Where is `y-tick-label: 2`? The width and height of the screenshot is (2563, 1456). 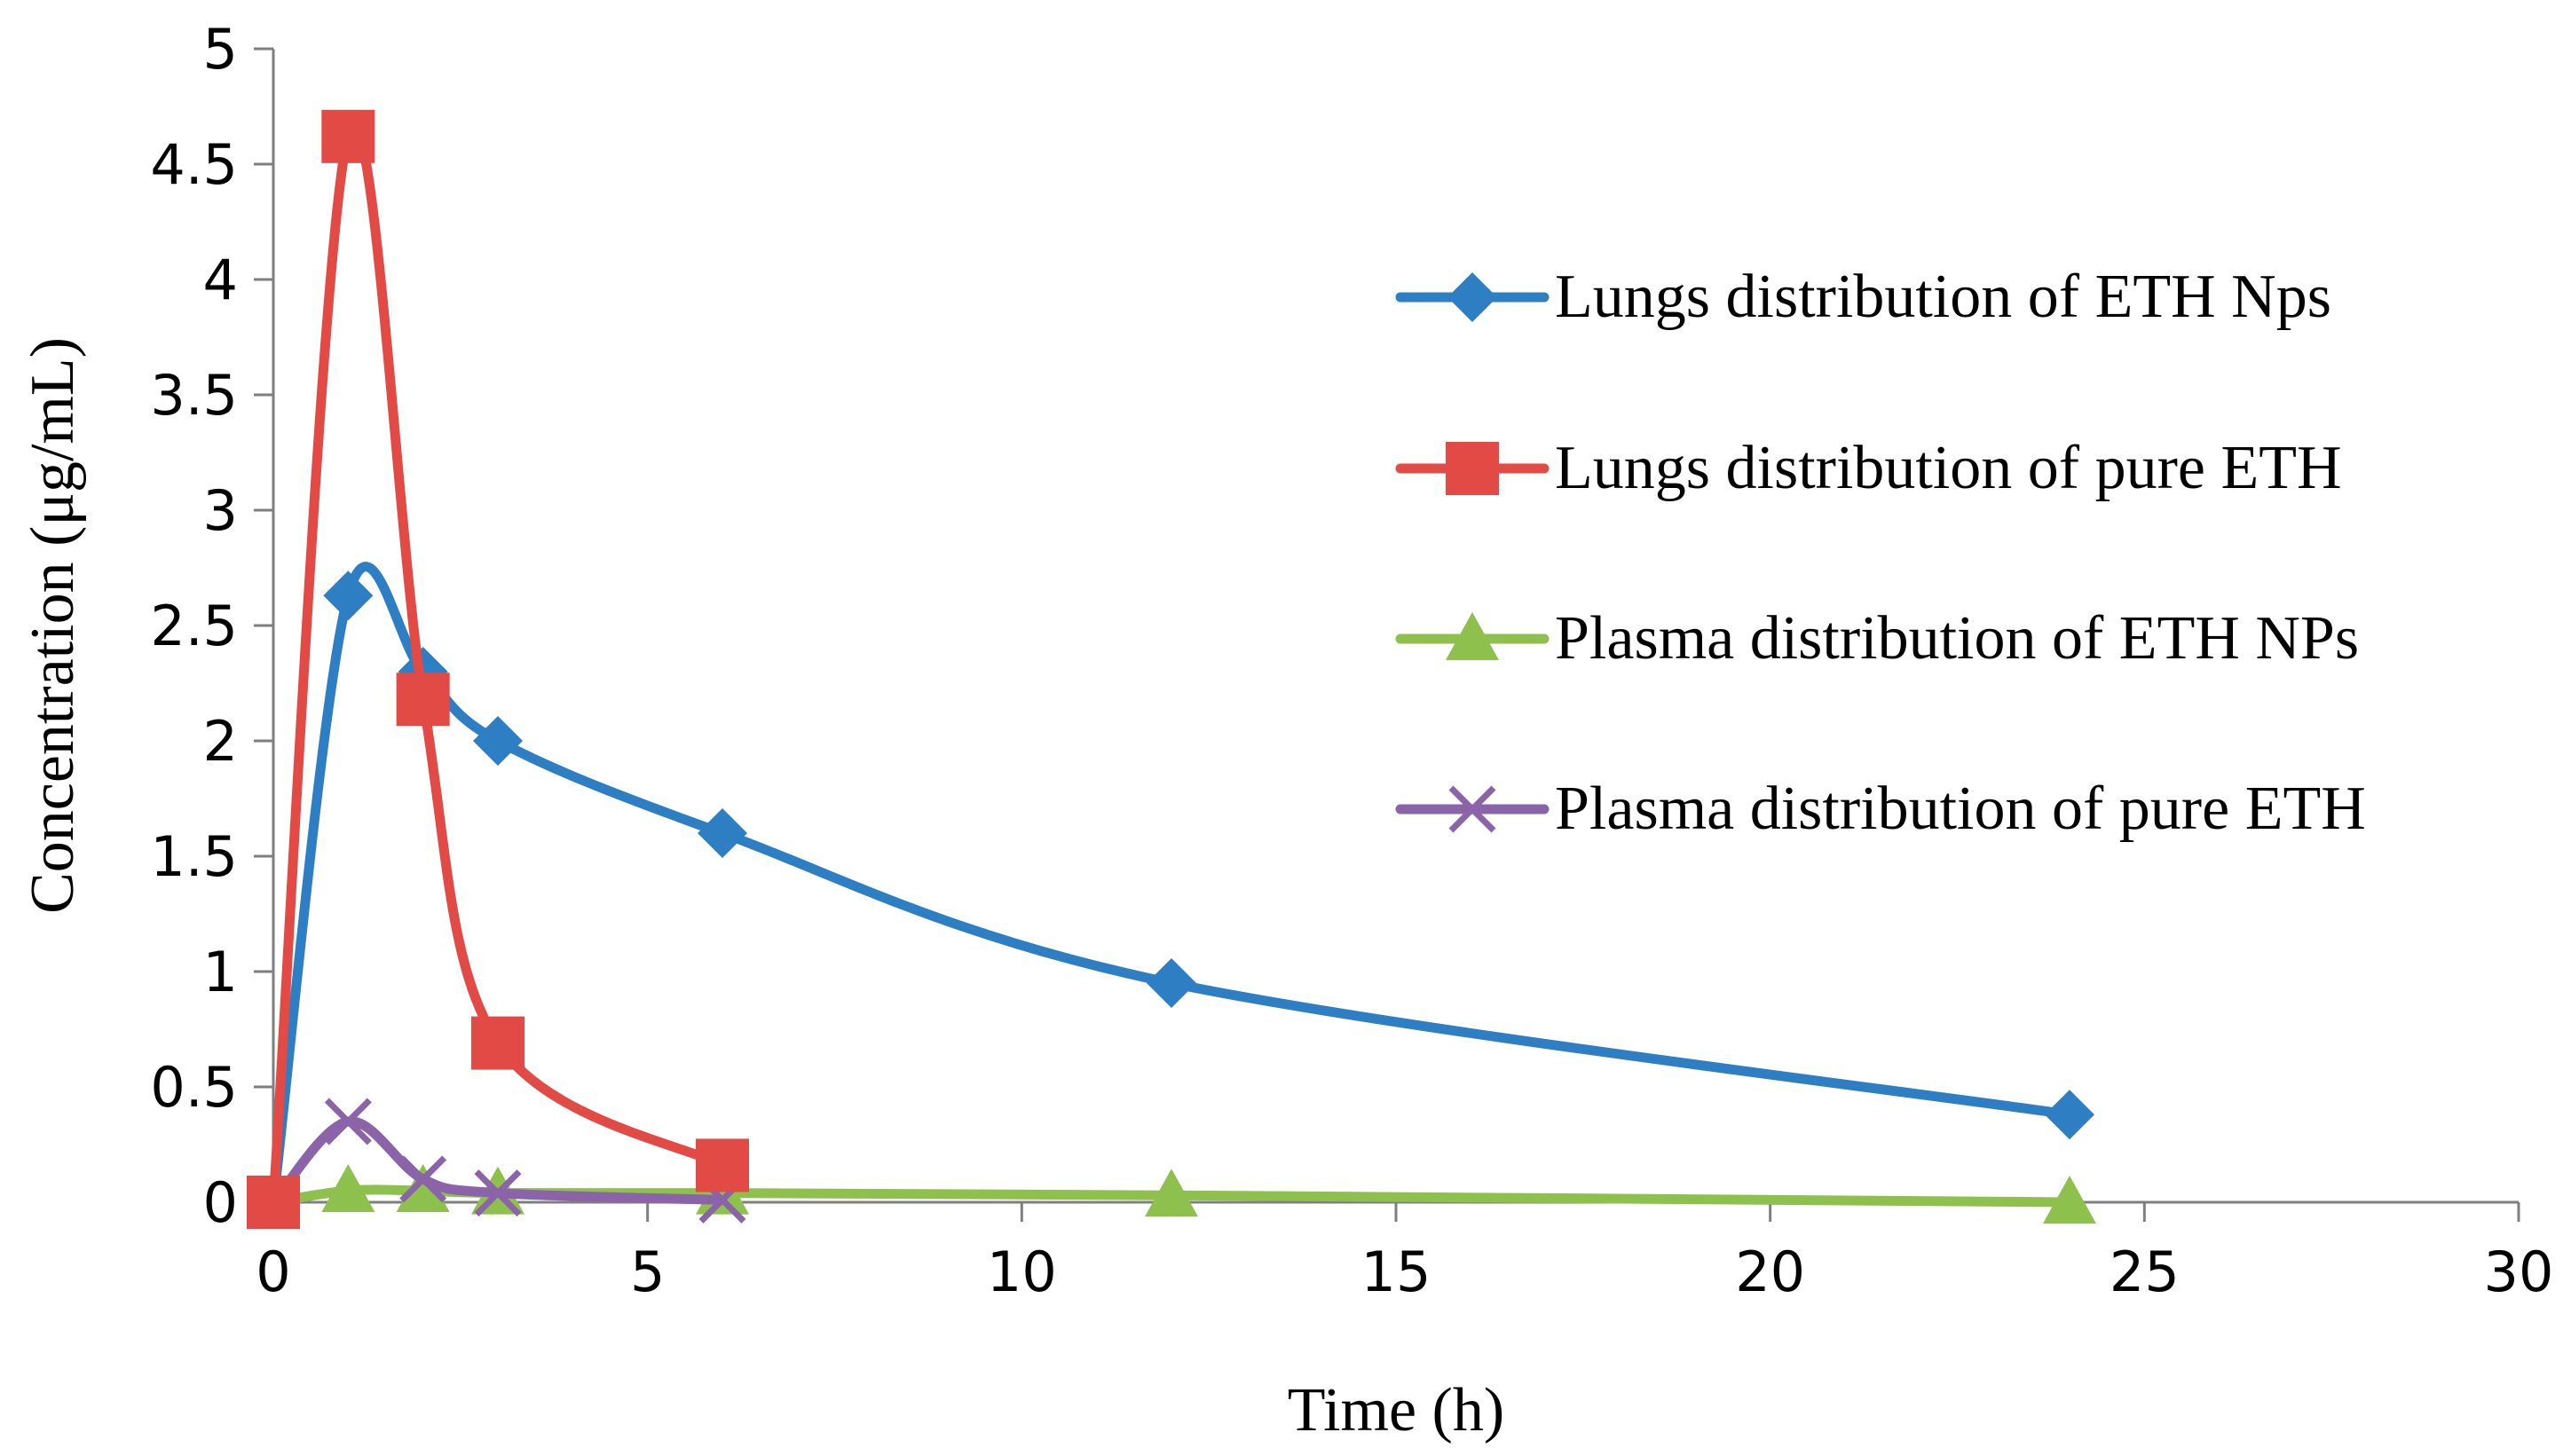 y-tick-label: 2 is located at coordinates (220, 741).